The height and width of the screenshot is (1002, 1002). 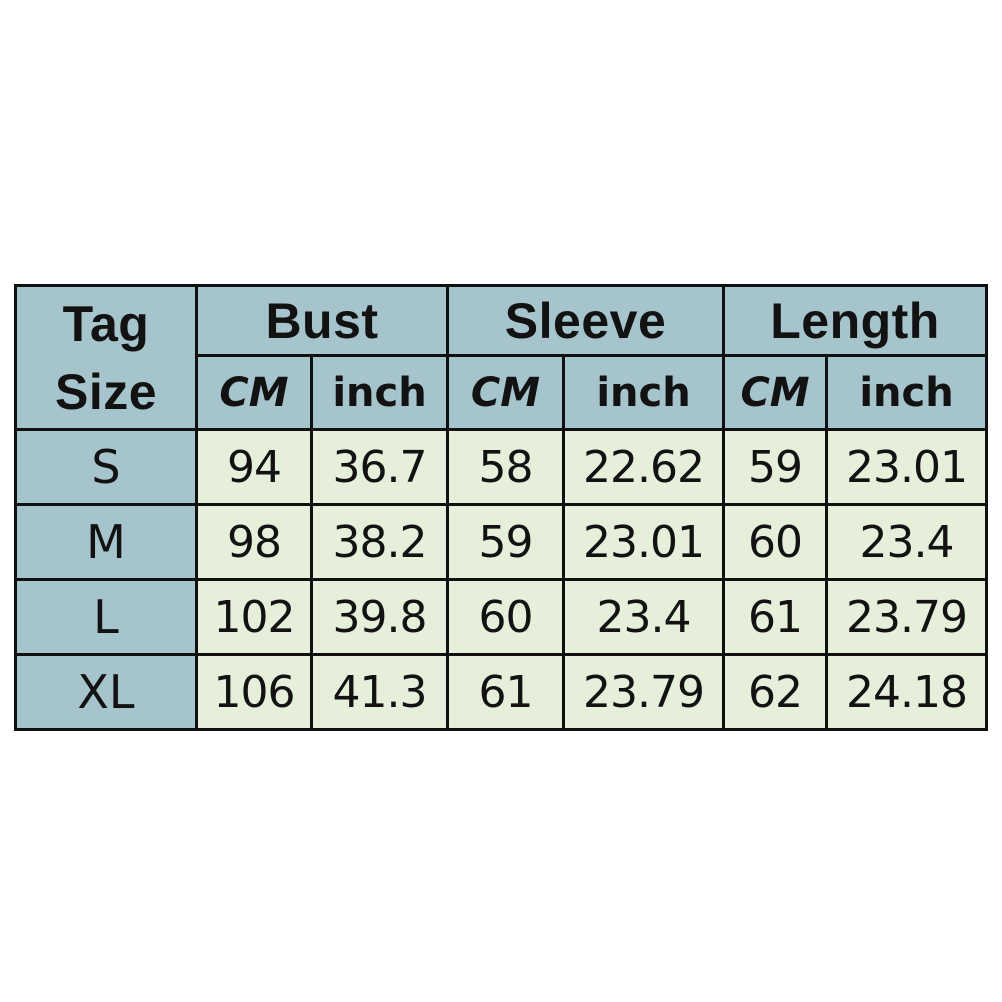 What do you see at coordinates (254, 542) in the screenshot?
I see `cell-m-bust-cm: 98` at bounding box center [254, 542].